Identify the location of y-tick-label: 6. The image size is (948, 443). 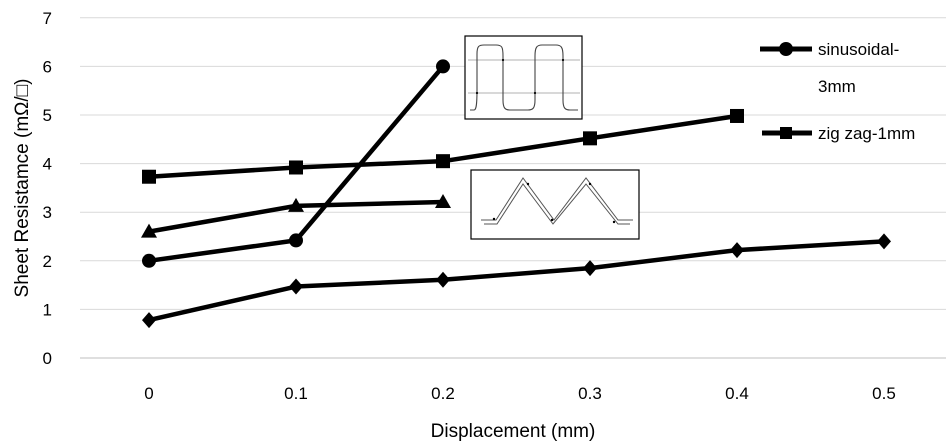
(47, 66).